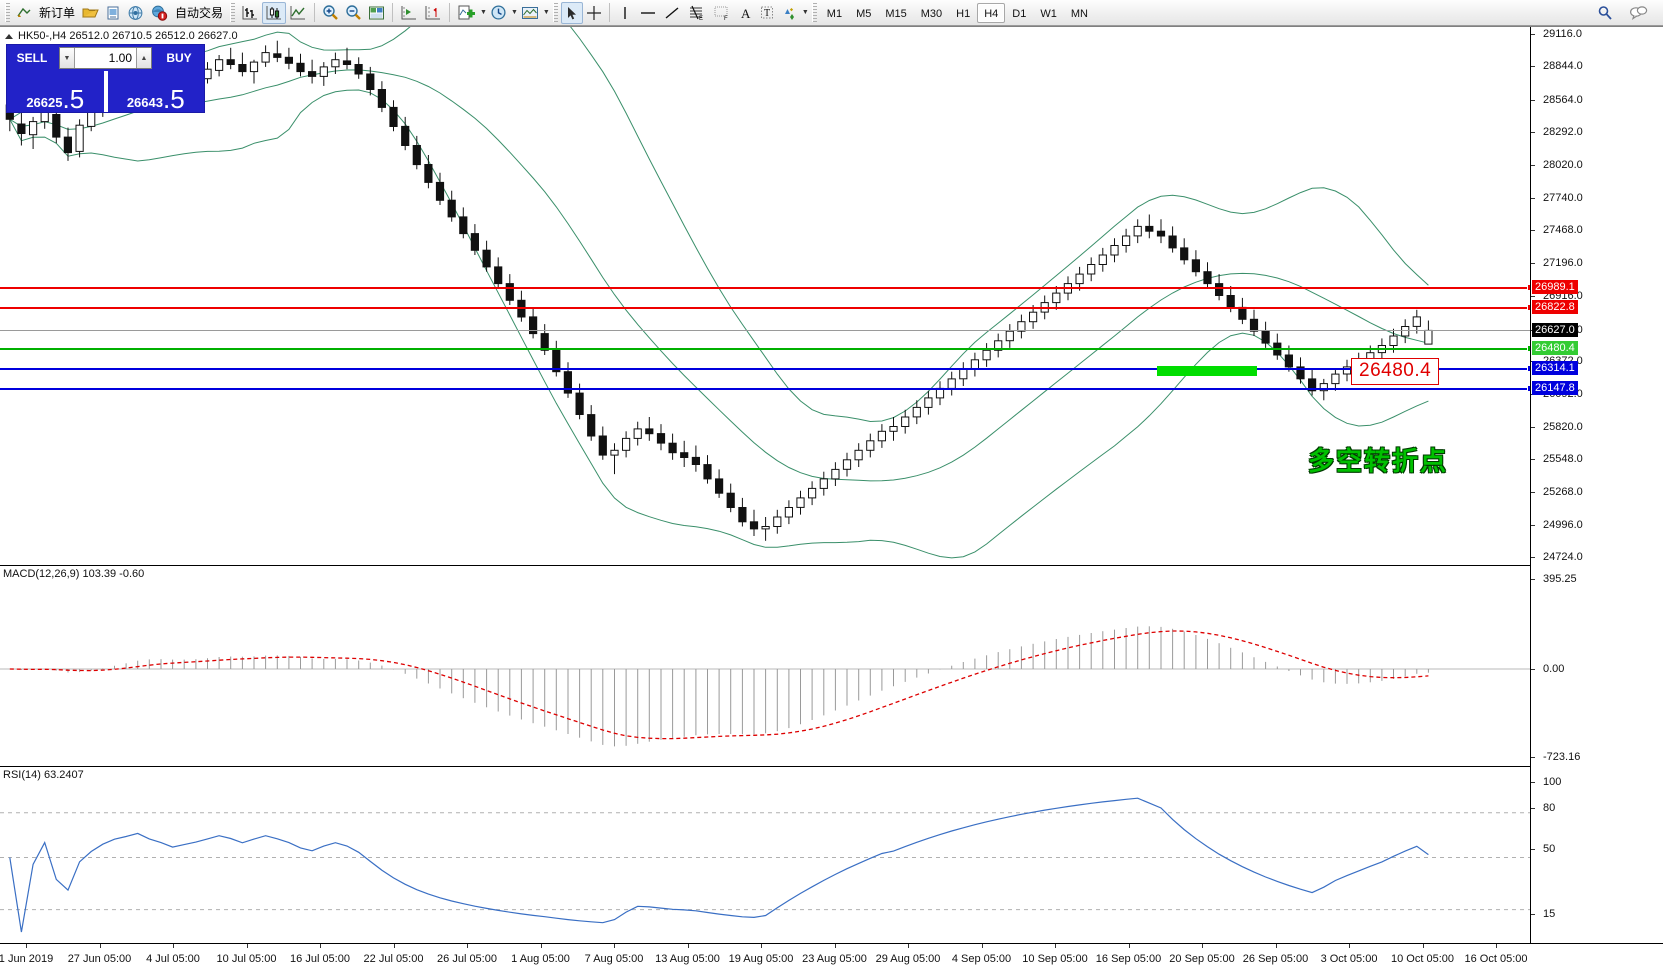  What do you see at coordinates (745, 13) in the screenshot?
I see `text-icon: A` at bounding box center [745, 13].